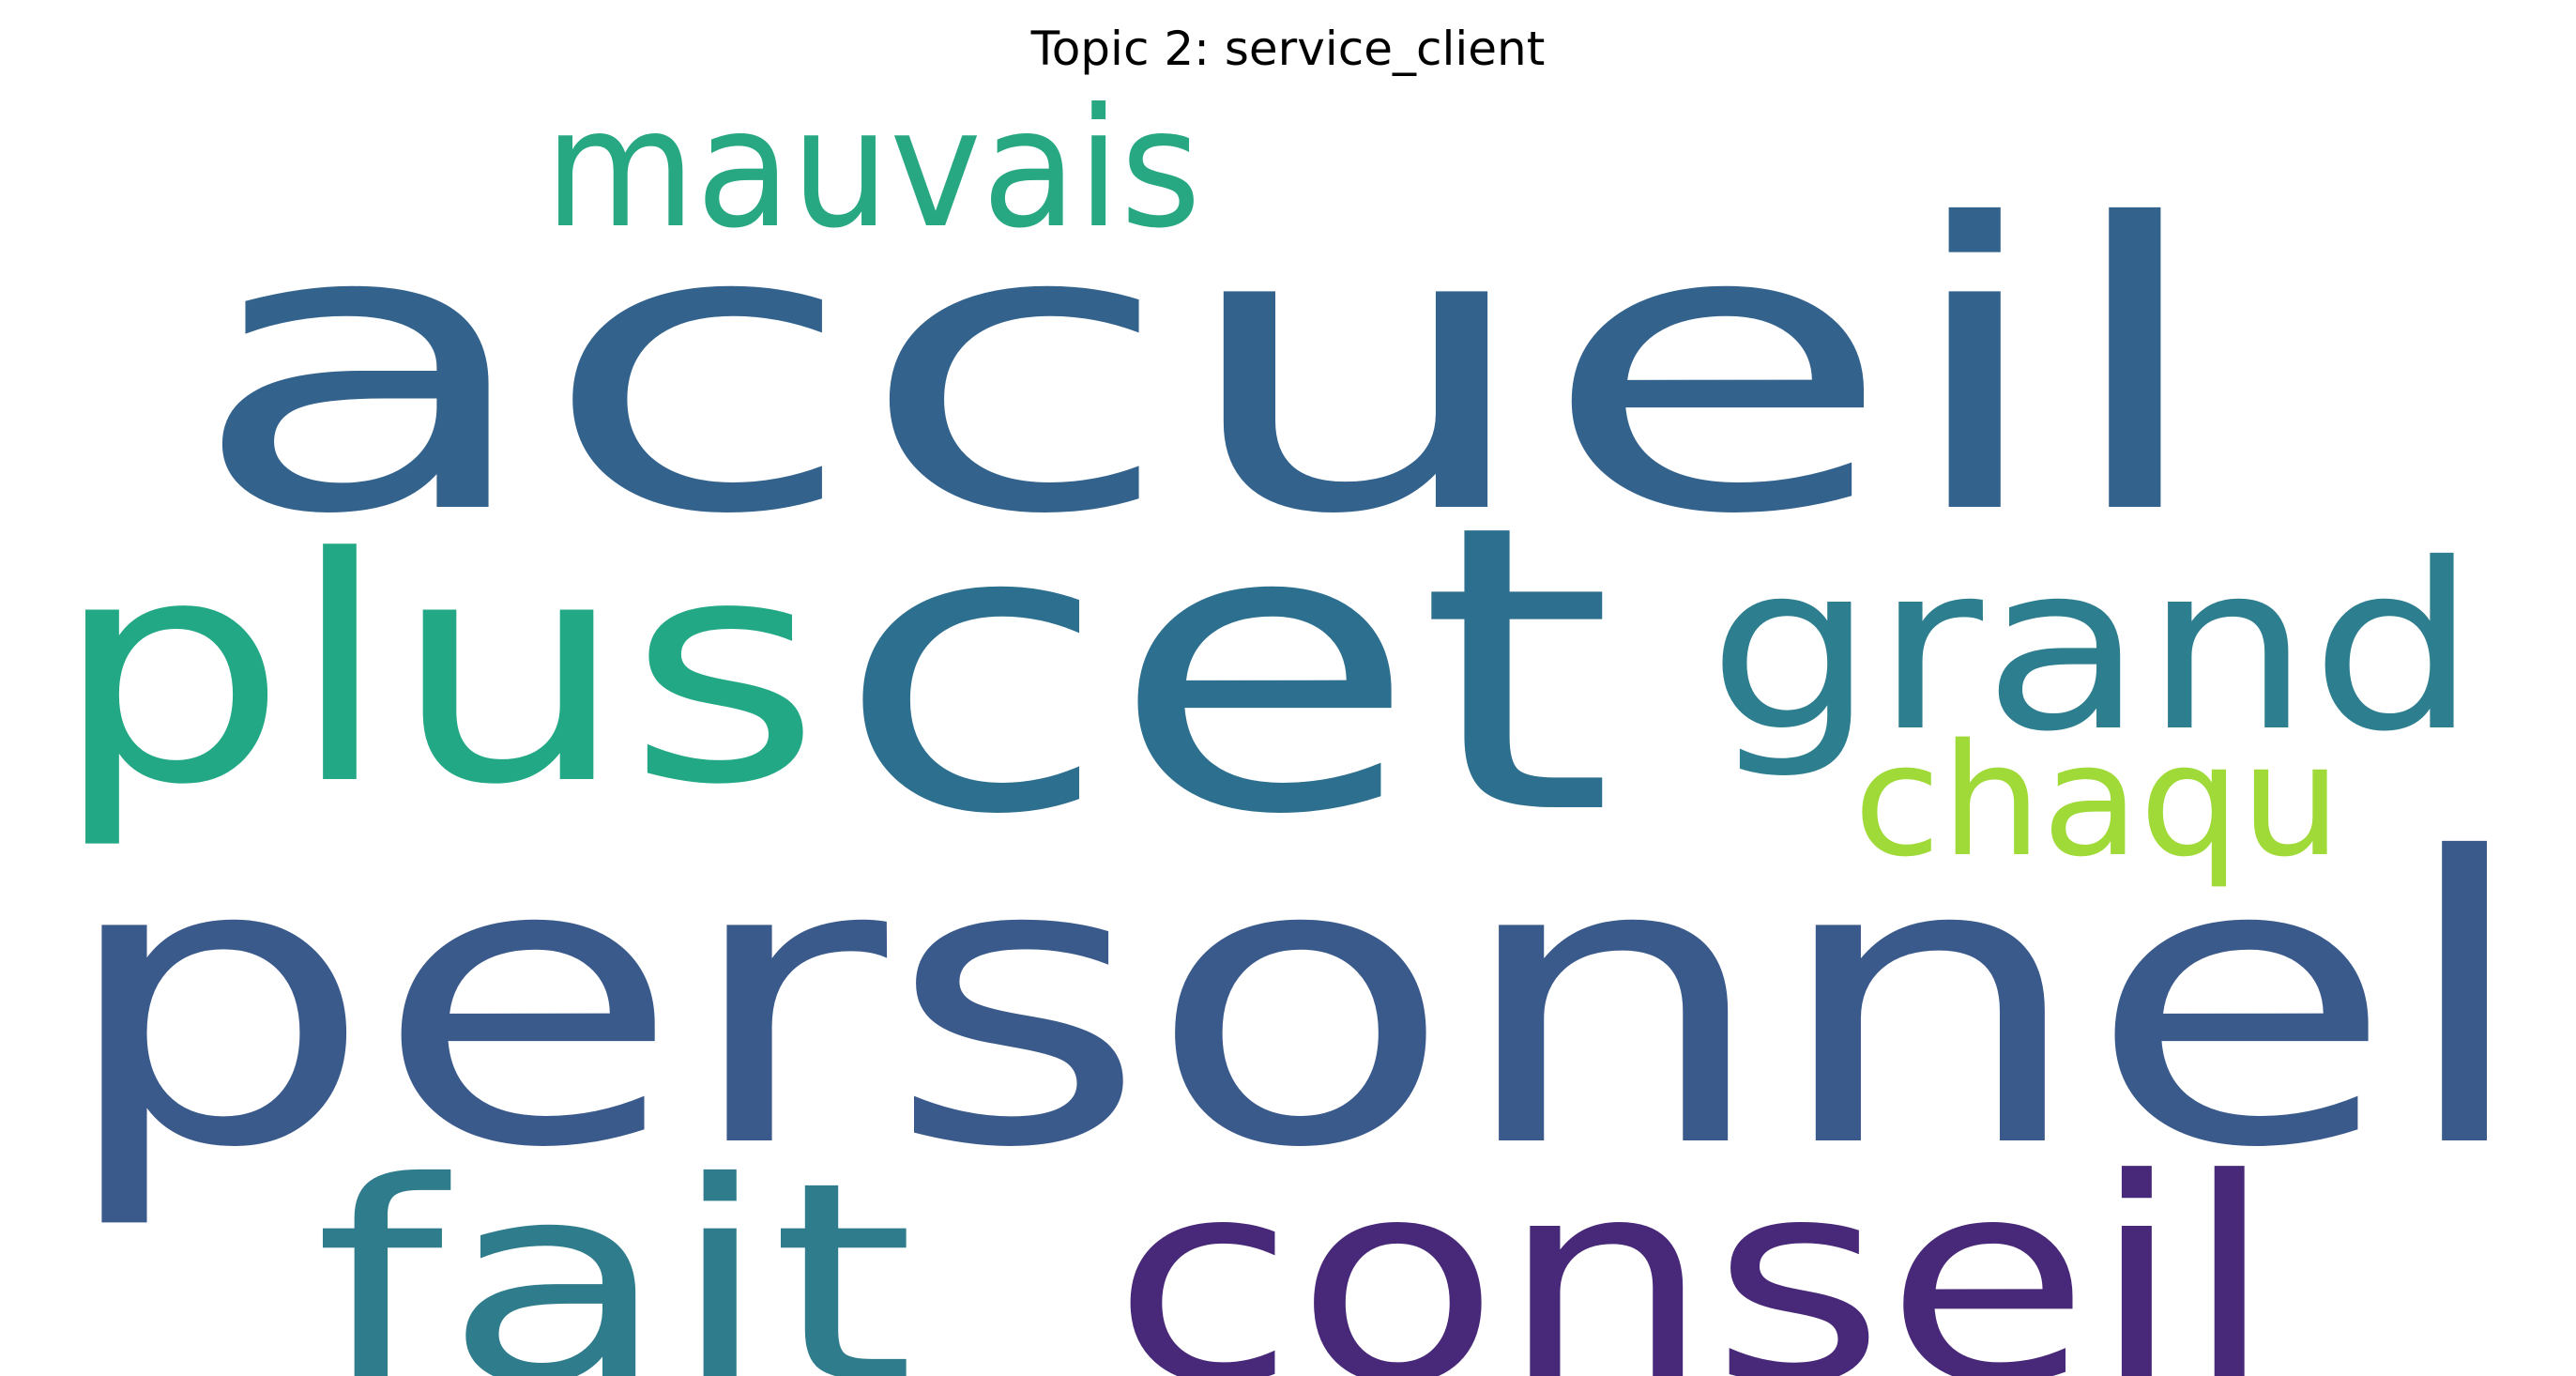 The height and width of the screenshot is (1376, 2576). Describe the element at coordinates (872, 169) in the screenshot. I see `word-mauvais: mauvais` at that location.